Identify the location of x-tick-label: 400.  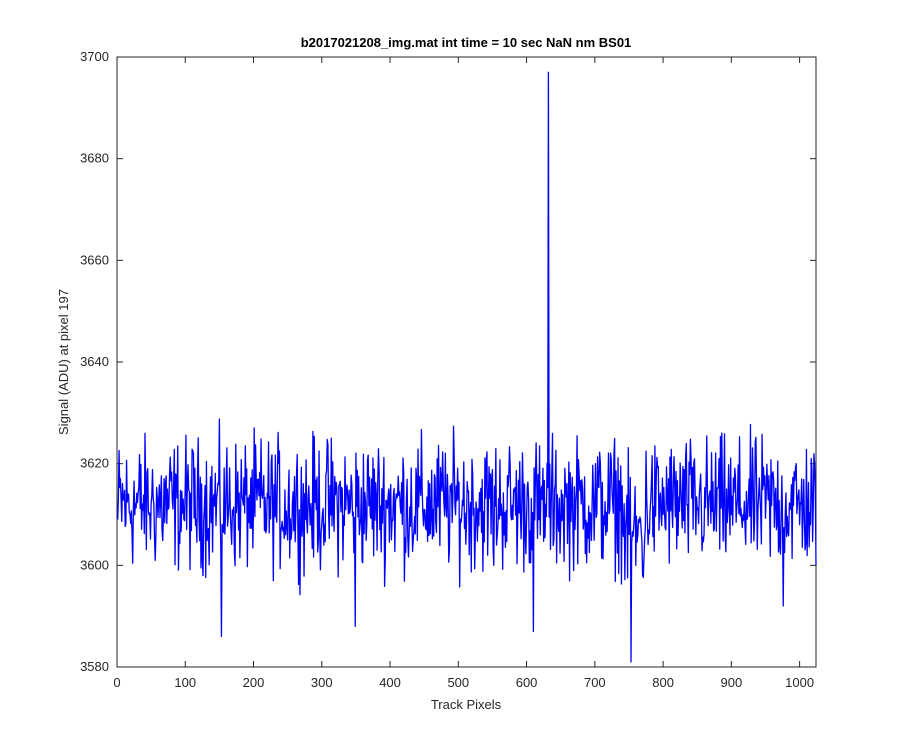
(390, 682).